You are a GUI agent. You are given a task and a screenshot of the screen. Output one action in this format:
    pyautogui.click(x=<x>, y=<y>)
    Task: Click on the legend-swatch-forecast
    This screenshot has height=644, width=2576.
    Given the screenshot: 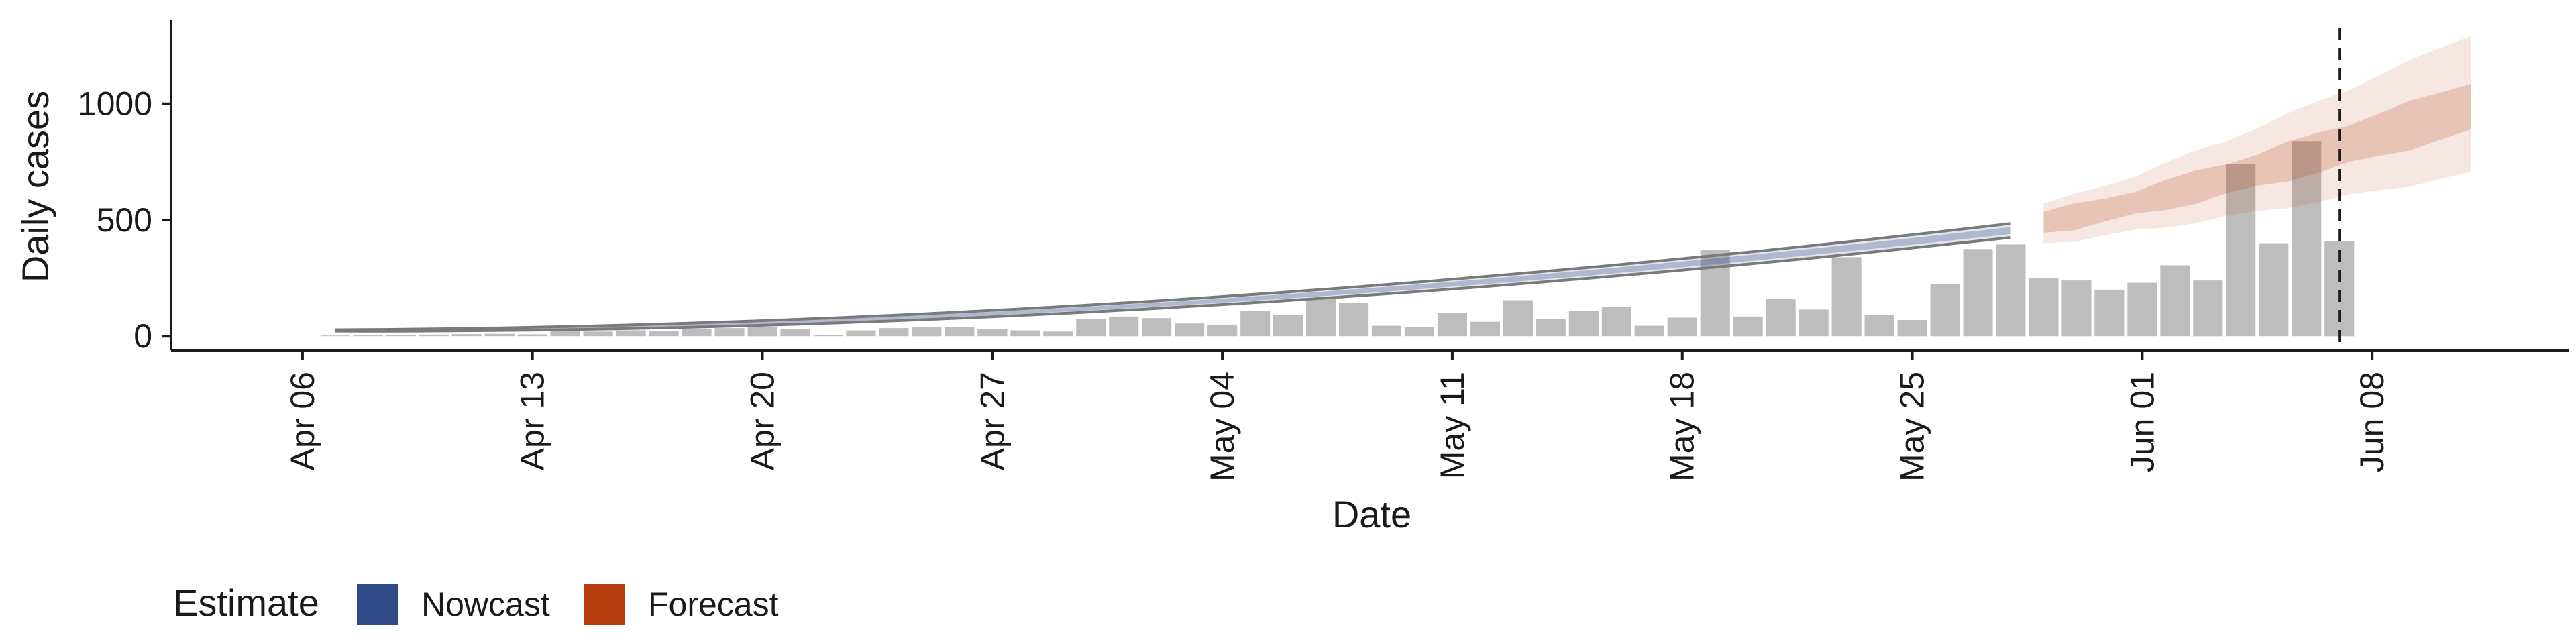 What is the action you would take?
    pyautogui.click(x=604, y=604)
    